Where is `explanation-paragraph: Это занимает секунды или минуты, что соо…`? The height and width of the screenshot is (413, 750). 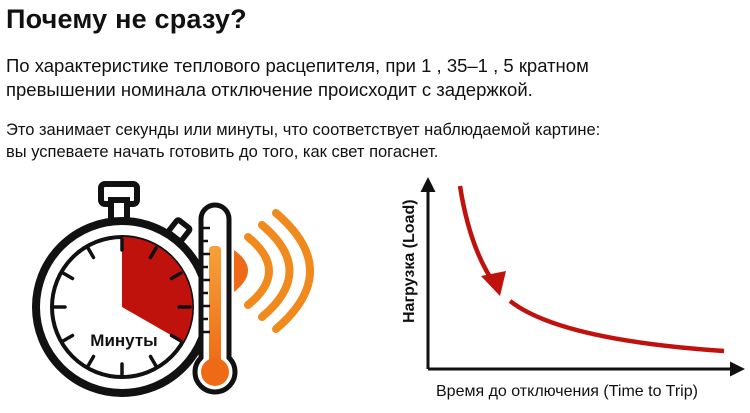
explanation-paragraph: Это занимает секунды или минуты, что соо… is located at coordinates (371, 141).